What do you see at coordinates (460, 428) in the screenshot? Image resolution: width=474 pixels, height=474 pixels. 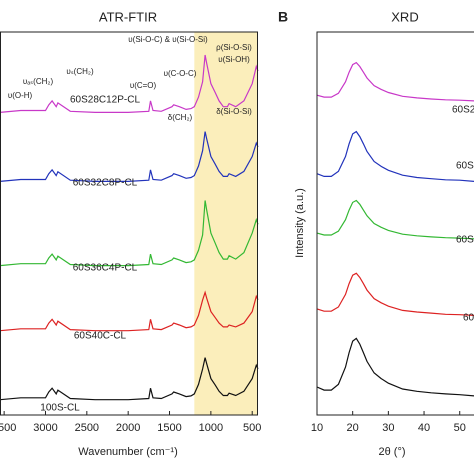 I see `x-tick-label: 50` at bounding box center [460, 428].